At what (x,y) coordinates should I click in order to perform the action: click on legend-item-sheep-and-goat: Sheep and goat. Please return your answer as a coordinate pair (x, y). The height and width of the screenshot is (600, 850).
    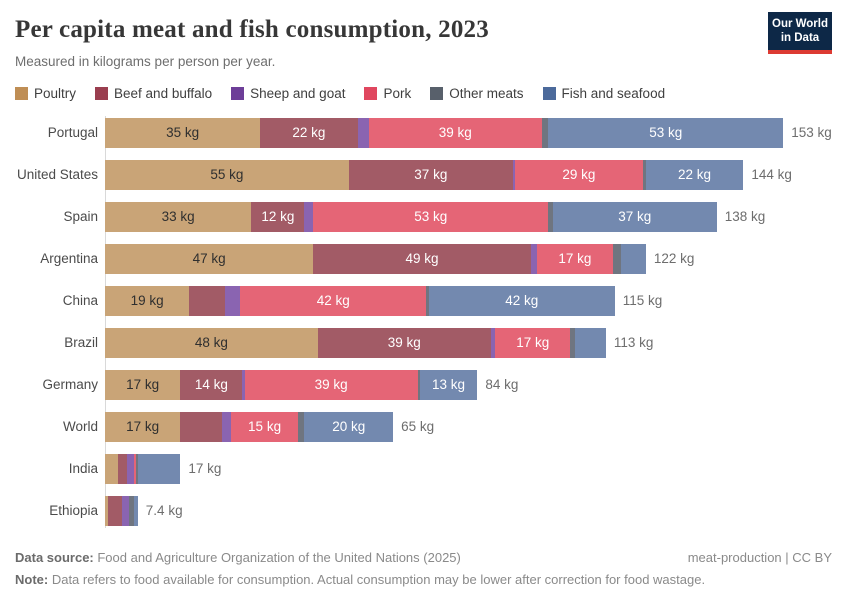
    Looking at the image, I should click on (288, 93).